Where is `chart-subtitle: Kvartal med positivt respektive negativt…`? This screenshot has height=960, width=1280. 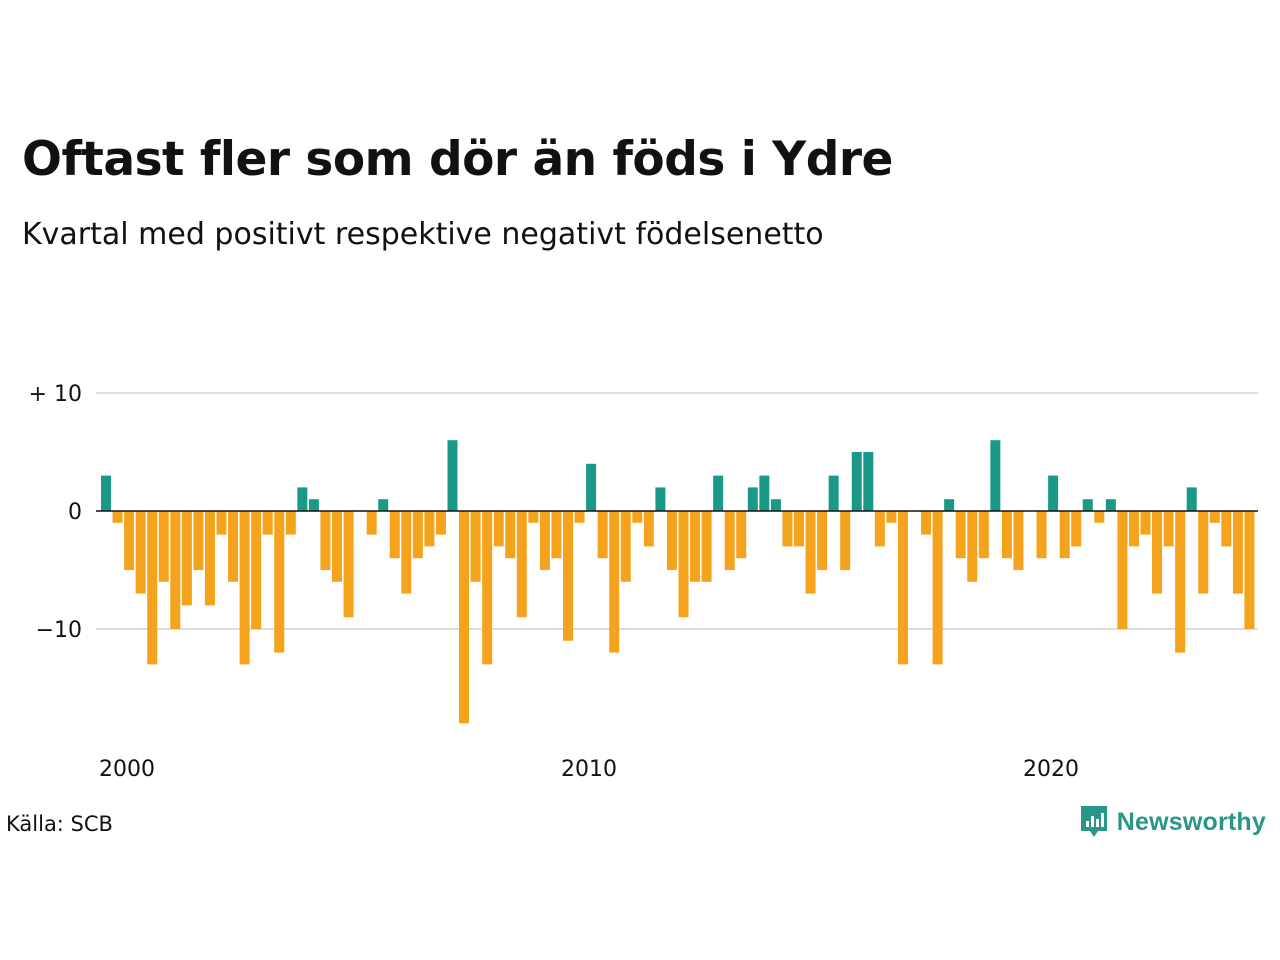
chart-subtitle: Kvartal med positivt respektive negativt… is located at coordinates (423, 234).